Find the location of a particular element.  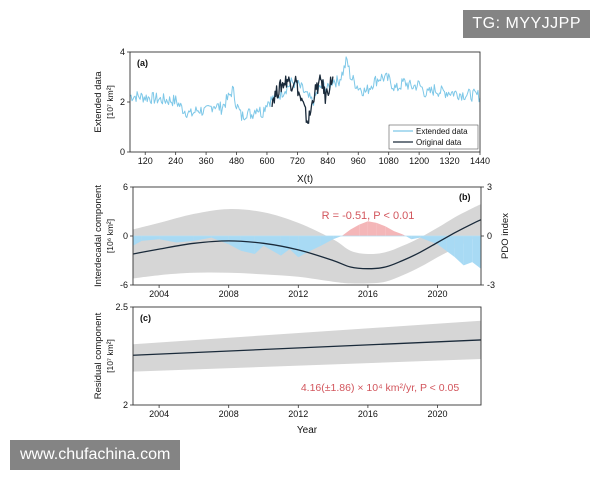

interdecadal-component-line is located at coordinates (307, 244).